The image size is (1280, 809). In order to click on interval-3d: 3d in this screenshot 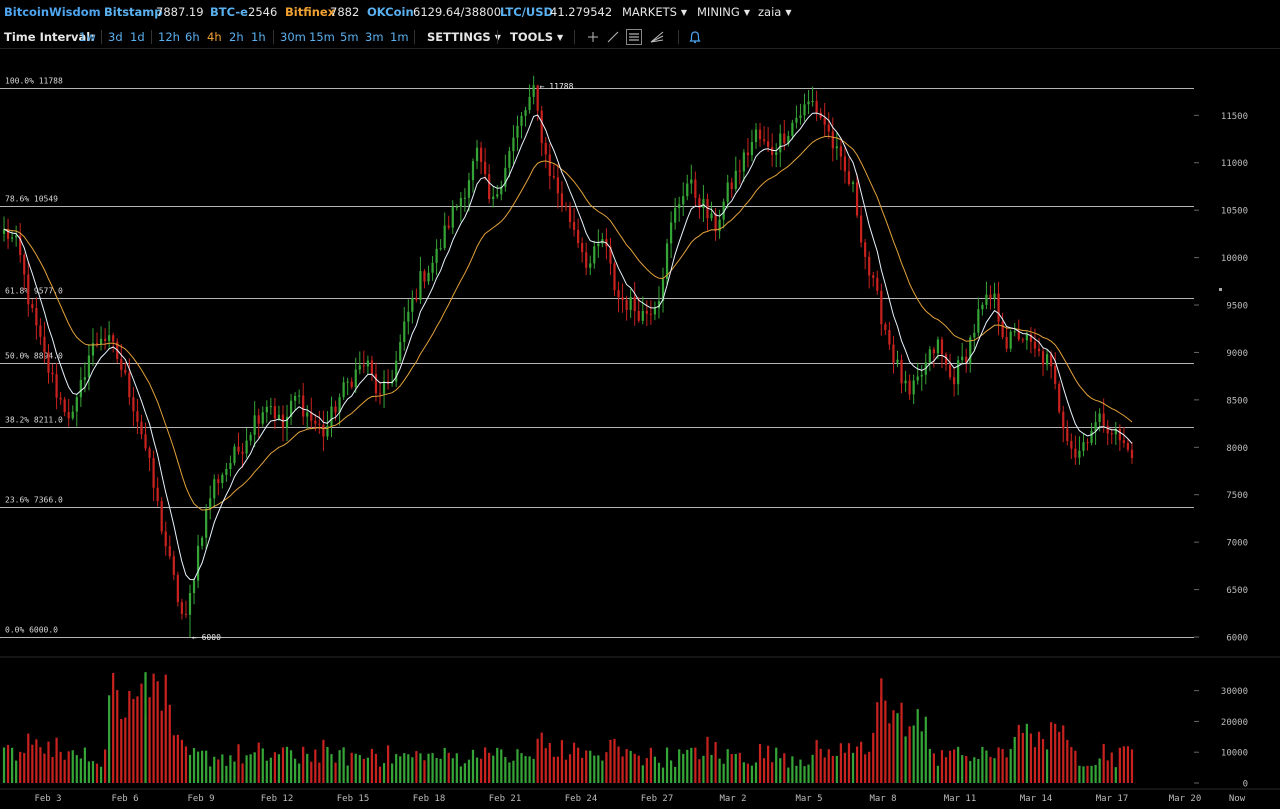, I will do `click(115, 37)`.